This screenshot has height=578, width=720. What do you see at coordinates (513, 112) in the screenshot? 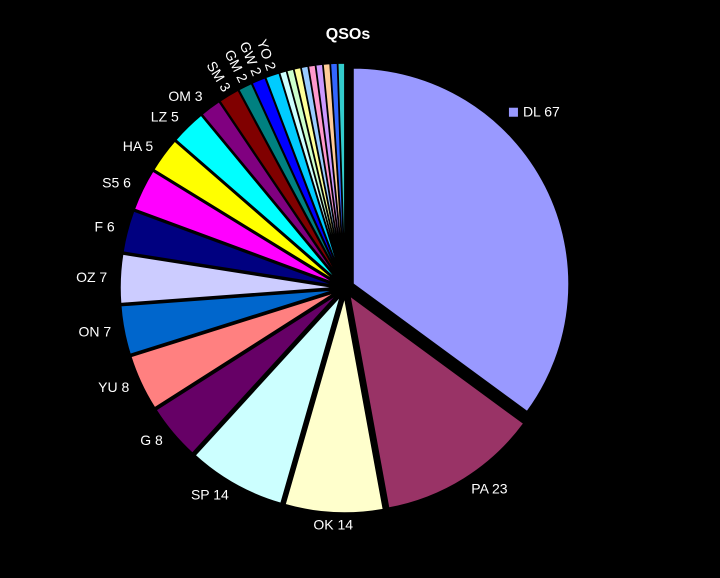
I see `legend-marker` at bounding box center [513, 112].